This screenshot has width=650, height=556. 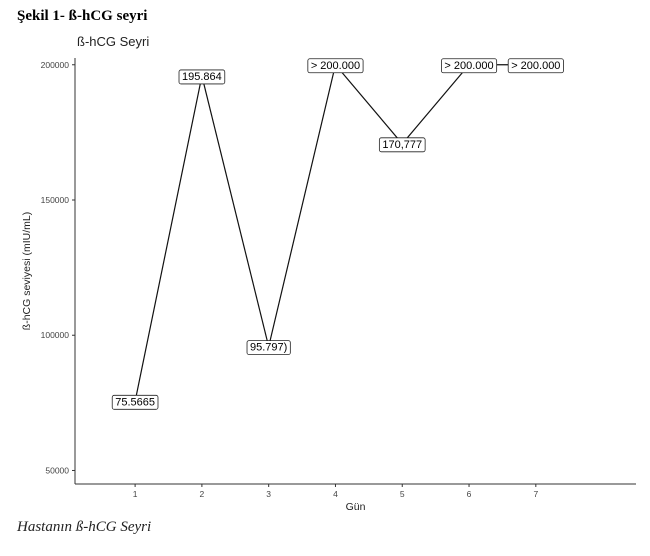 I want to click on data-label-text: 170,777, so click(x=402, y=145).